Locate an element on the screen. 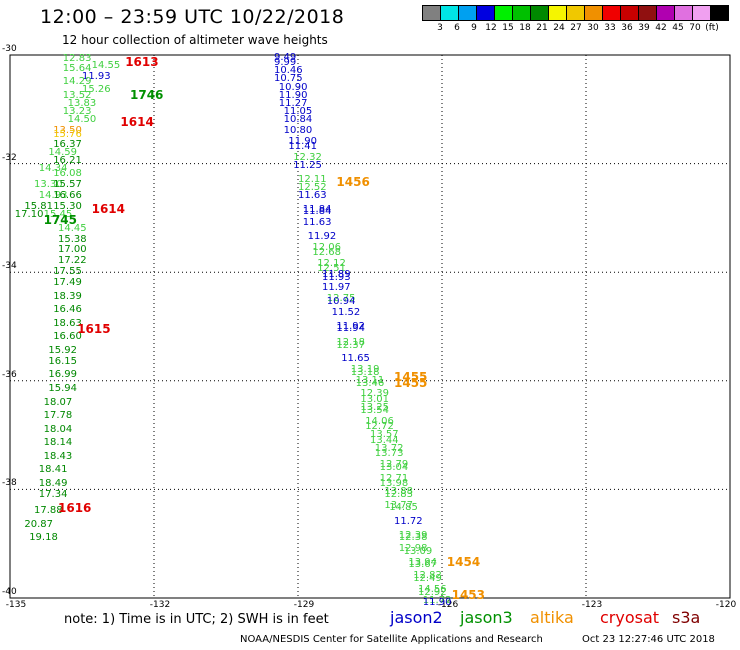  swh-point: 13.18 is located at coordinates (365, 372).